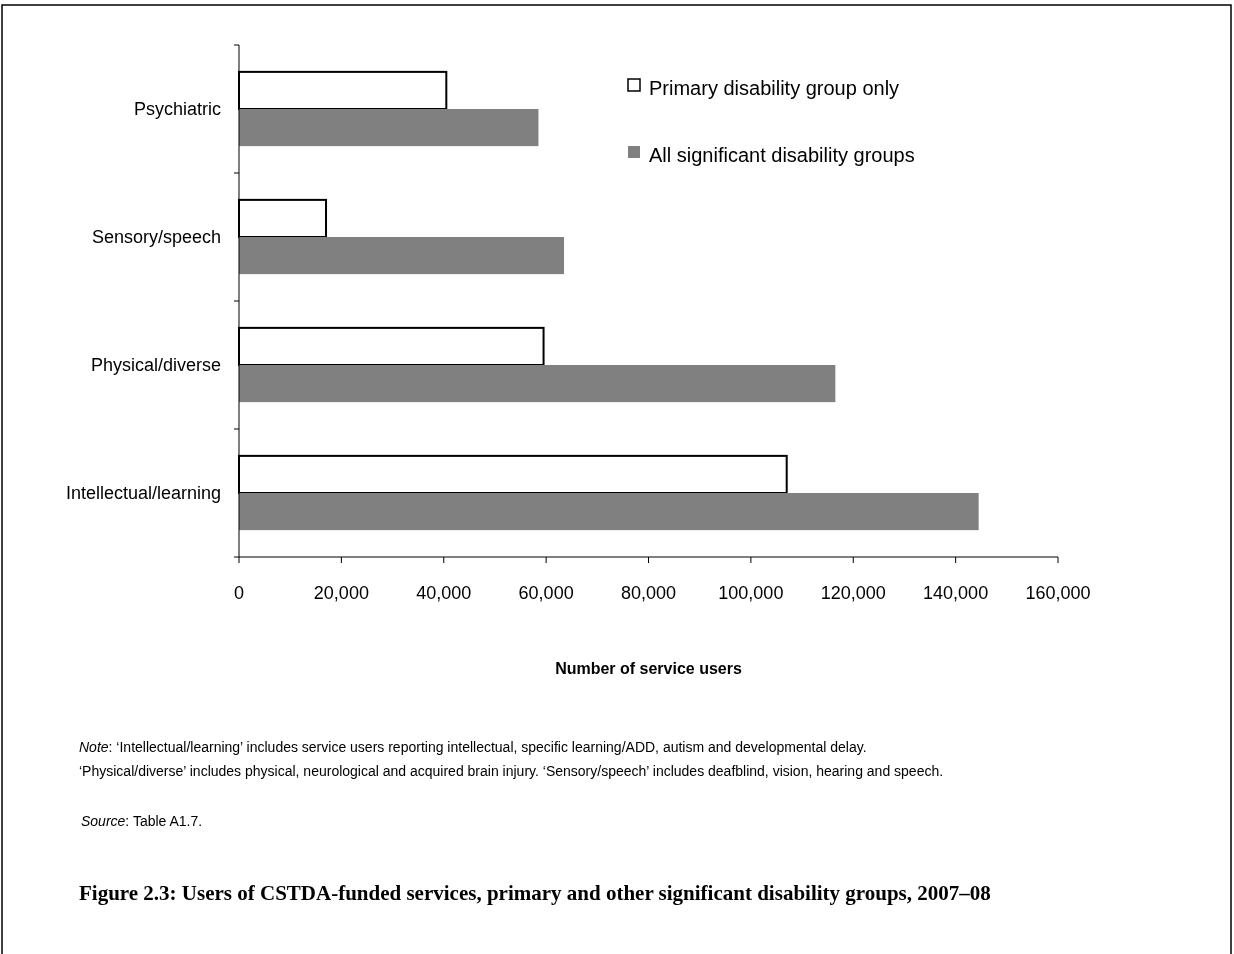 The image size is (1234, 954). What do you see at coordinates (444, 593) in the screenshot?
I see `x-tick-label: 40,000` at bounding box center [444, 593].